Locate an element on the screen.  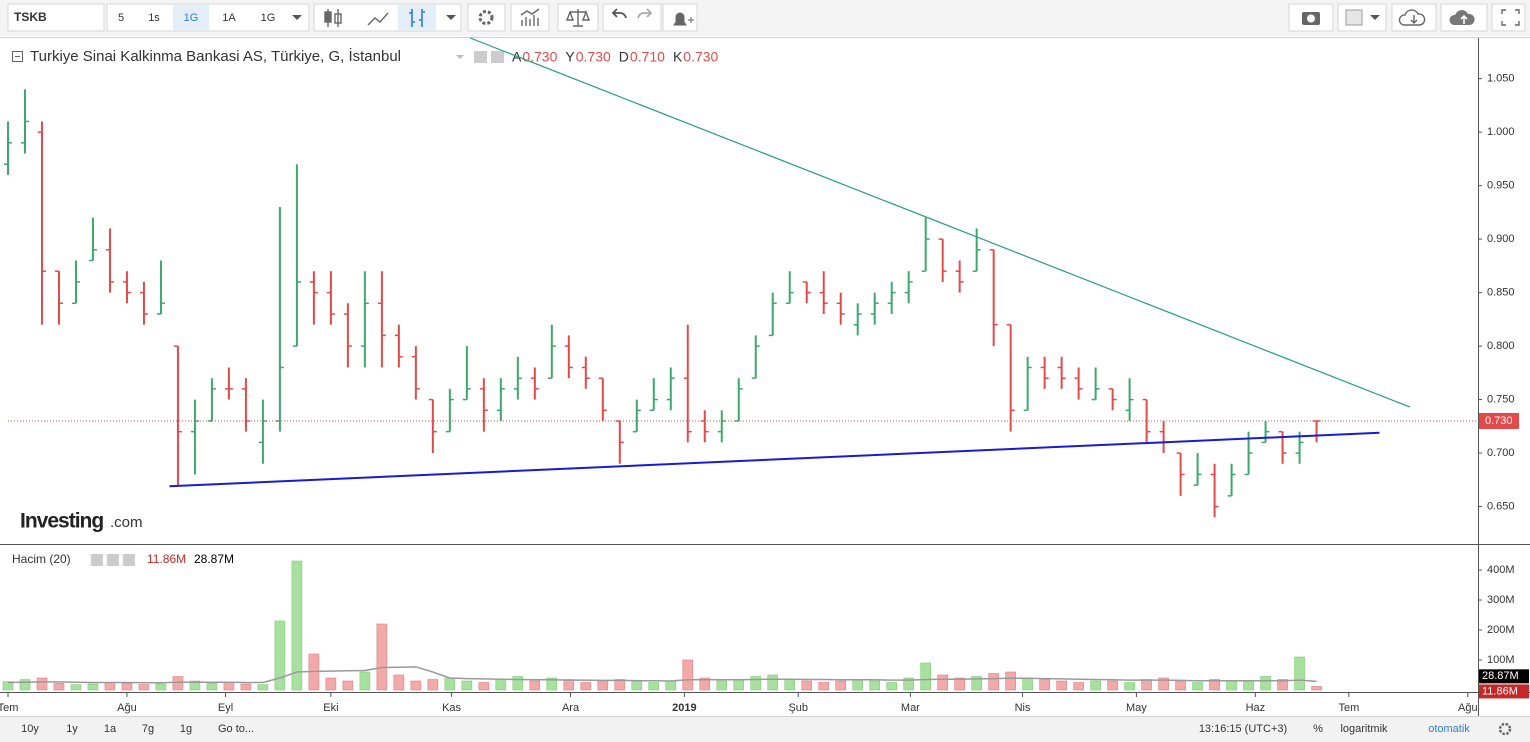
undo-icon is located at coordinates (619, 13).